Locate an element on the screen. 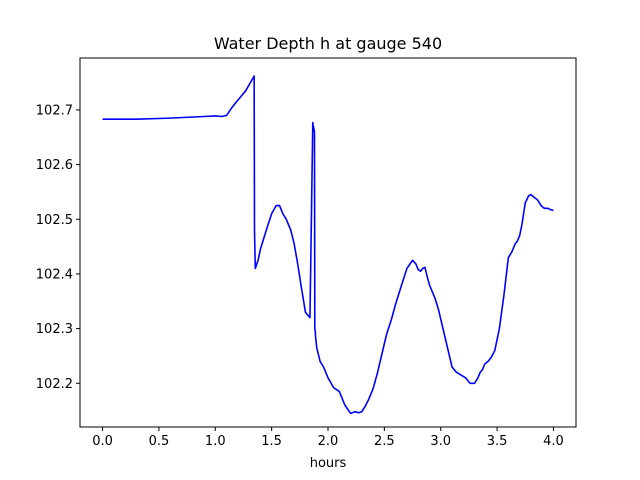 The width and height of the screenshot is (640, 480). x-tick-label: 0.5 is located at coordinates (159, 441).